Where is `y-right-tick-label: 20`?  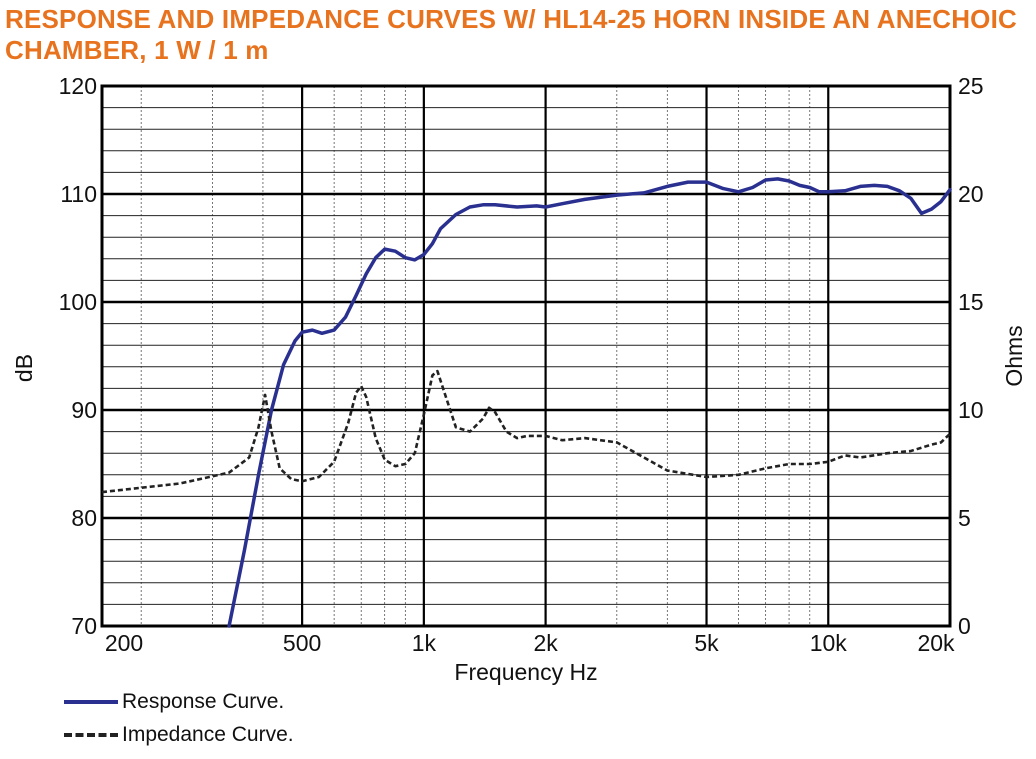 y-right-tick-label: 20 is located at coordinates (971, 194).